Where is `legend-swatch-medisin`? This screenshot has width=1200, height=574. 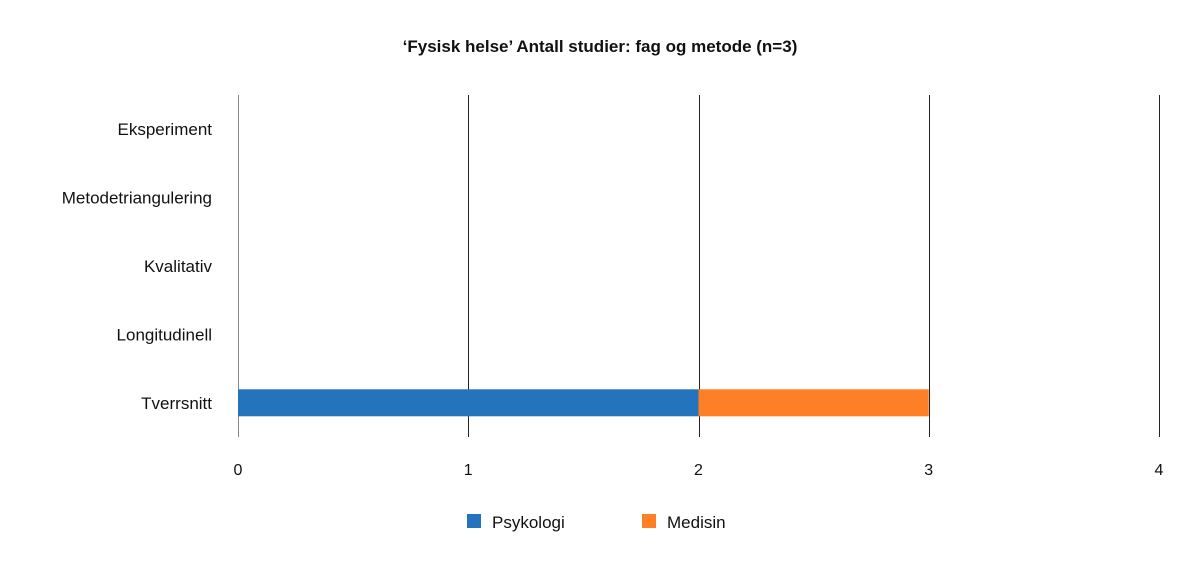
legend-swatch-medisin is located at coordinates (649, 521).